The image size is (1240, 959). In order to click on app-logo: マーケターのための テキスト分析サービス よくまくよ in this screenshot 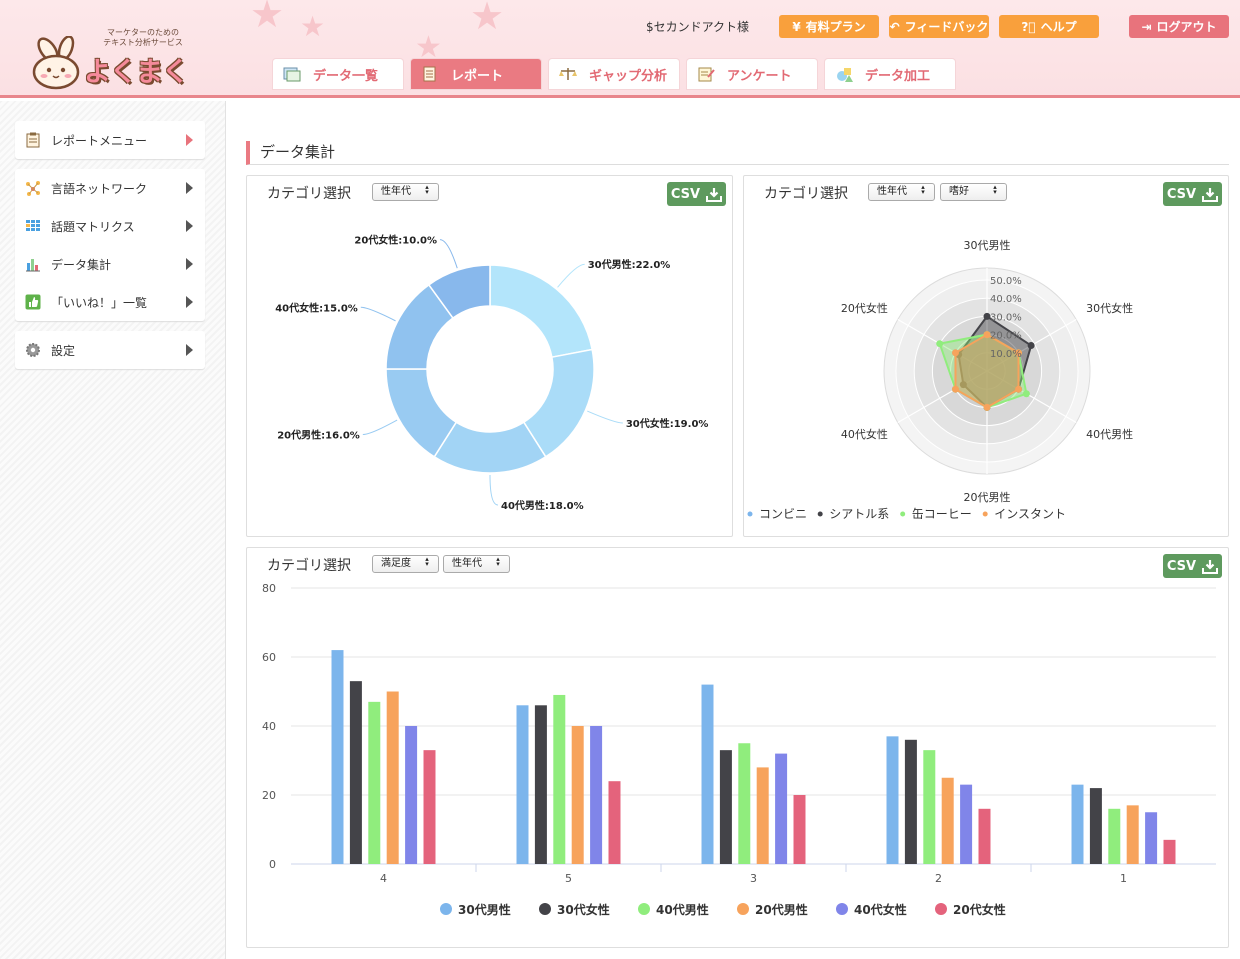, I will do `click(112, 57)`.